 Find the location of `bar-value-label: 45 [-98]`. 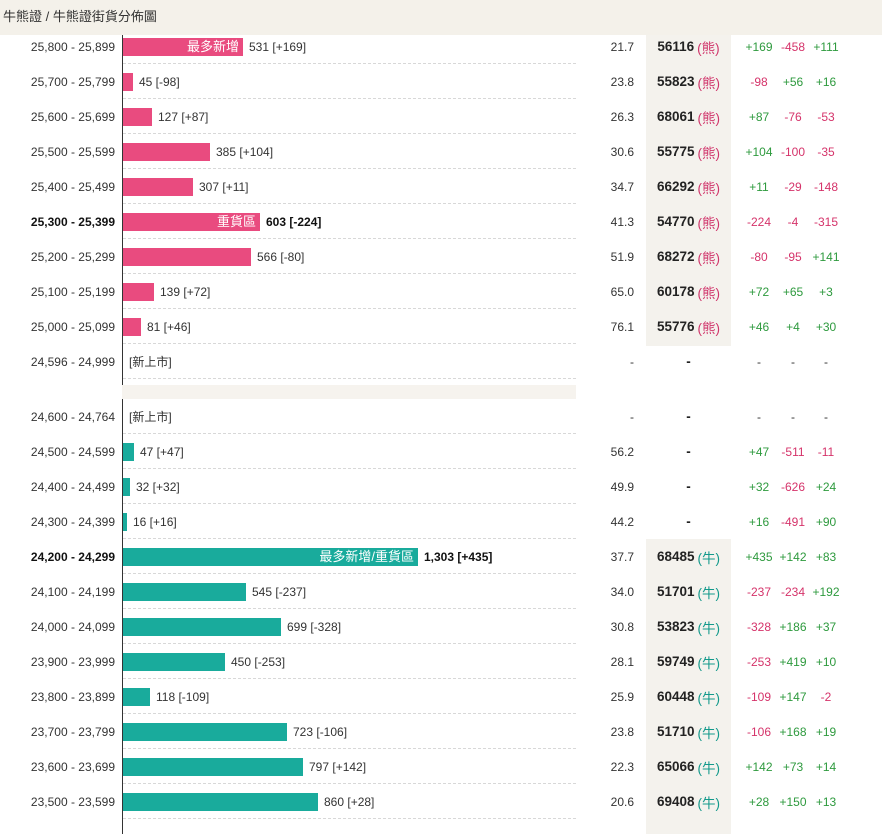

bar-value-label: 45 [-98] is located at coordinates (159, 81).